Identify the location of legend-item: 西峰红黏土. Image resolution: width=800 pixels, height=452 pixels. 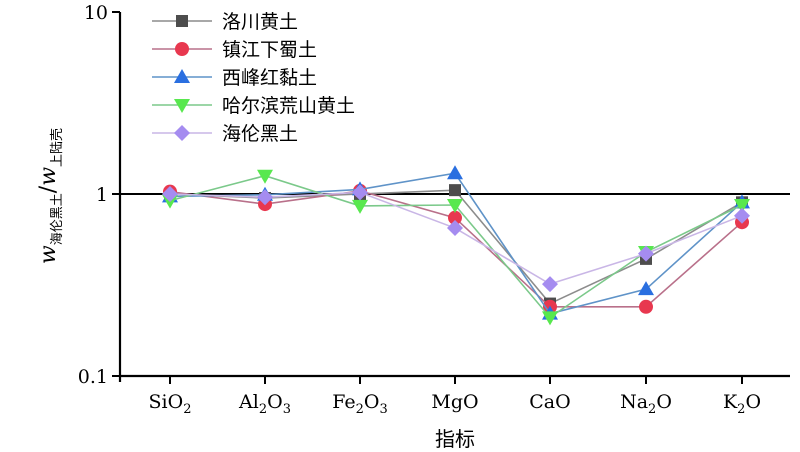
(234, 78).